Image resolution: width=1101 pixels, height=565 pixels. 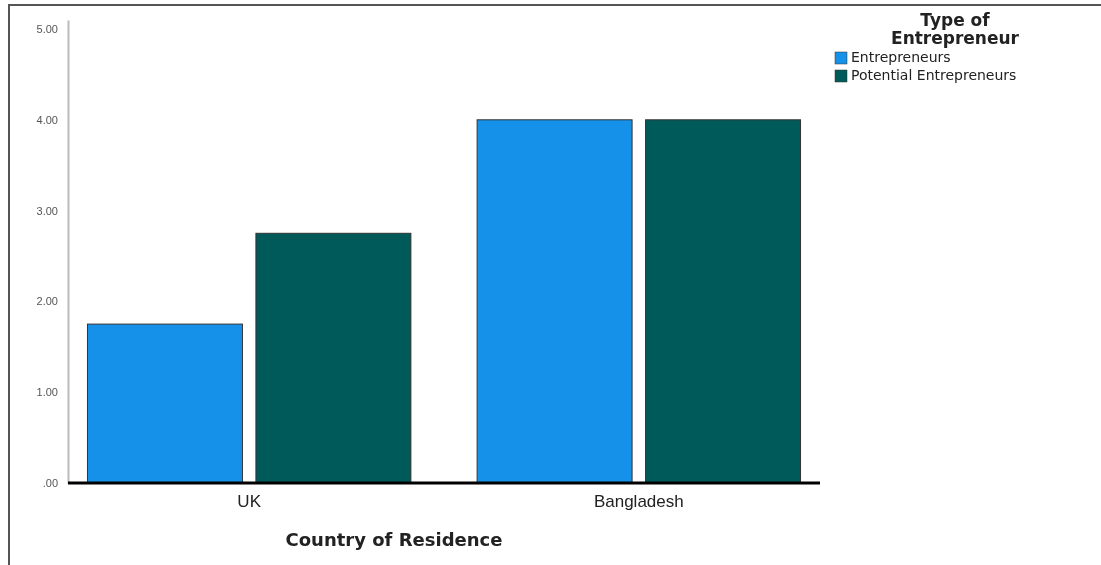 I want to click on legend-label: Entrepreneurs, so click(x=901, y=57).